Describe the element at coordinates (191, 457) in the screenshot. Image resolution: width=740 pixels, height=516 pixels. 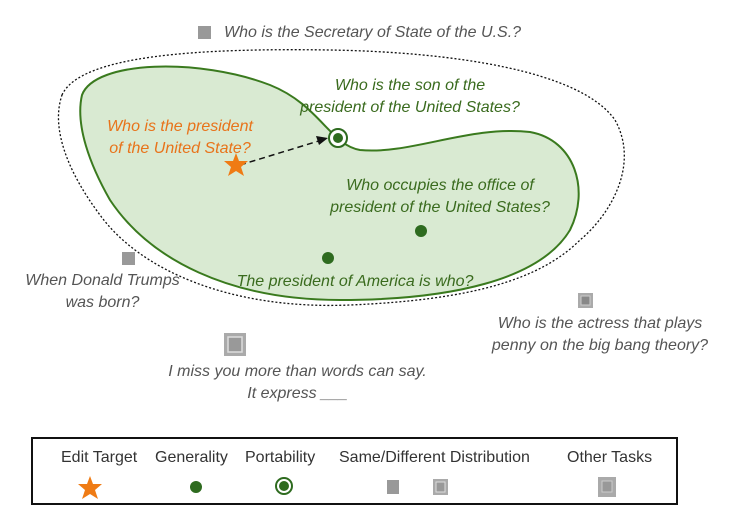
I see `legend-generality: Generality` at that location.